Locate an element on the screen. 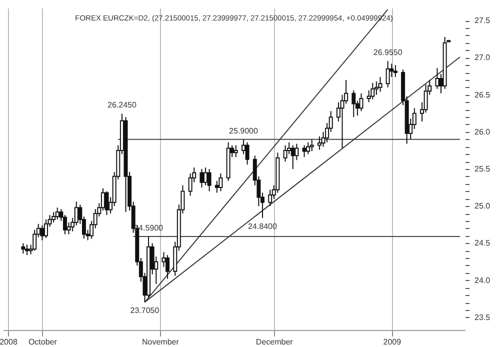 This screenshot has height=347, width=500. x-tick-label: 2009 is located at coordinates (392, 342).